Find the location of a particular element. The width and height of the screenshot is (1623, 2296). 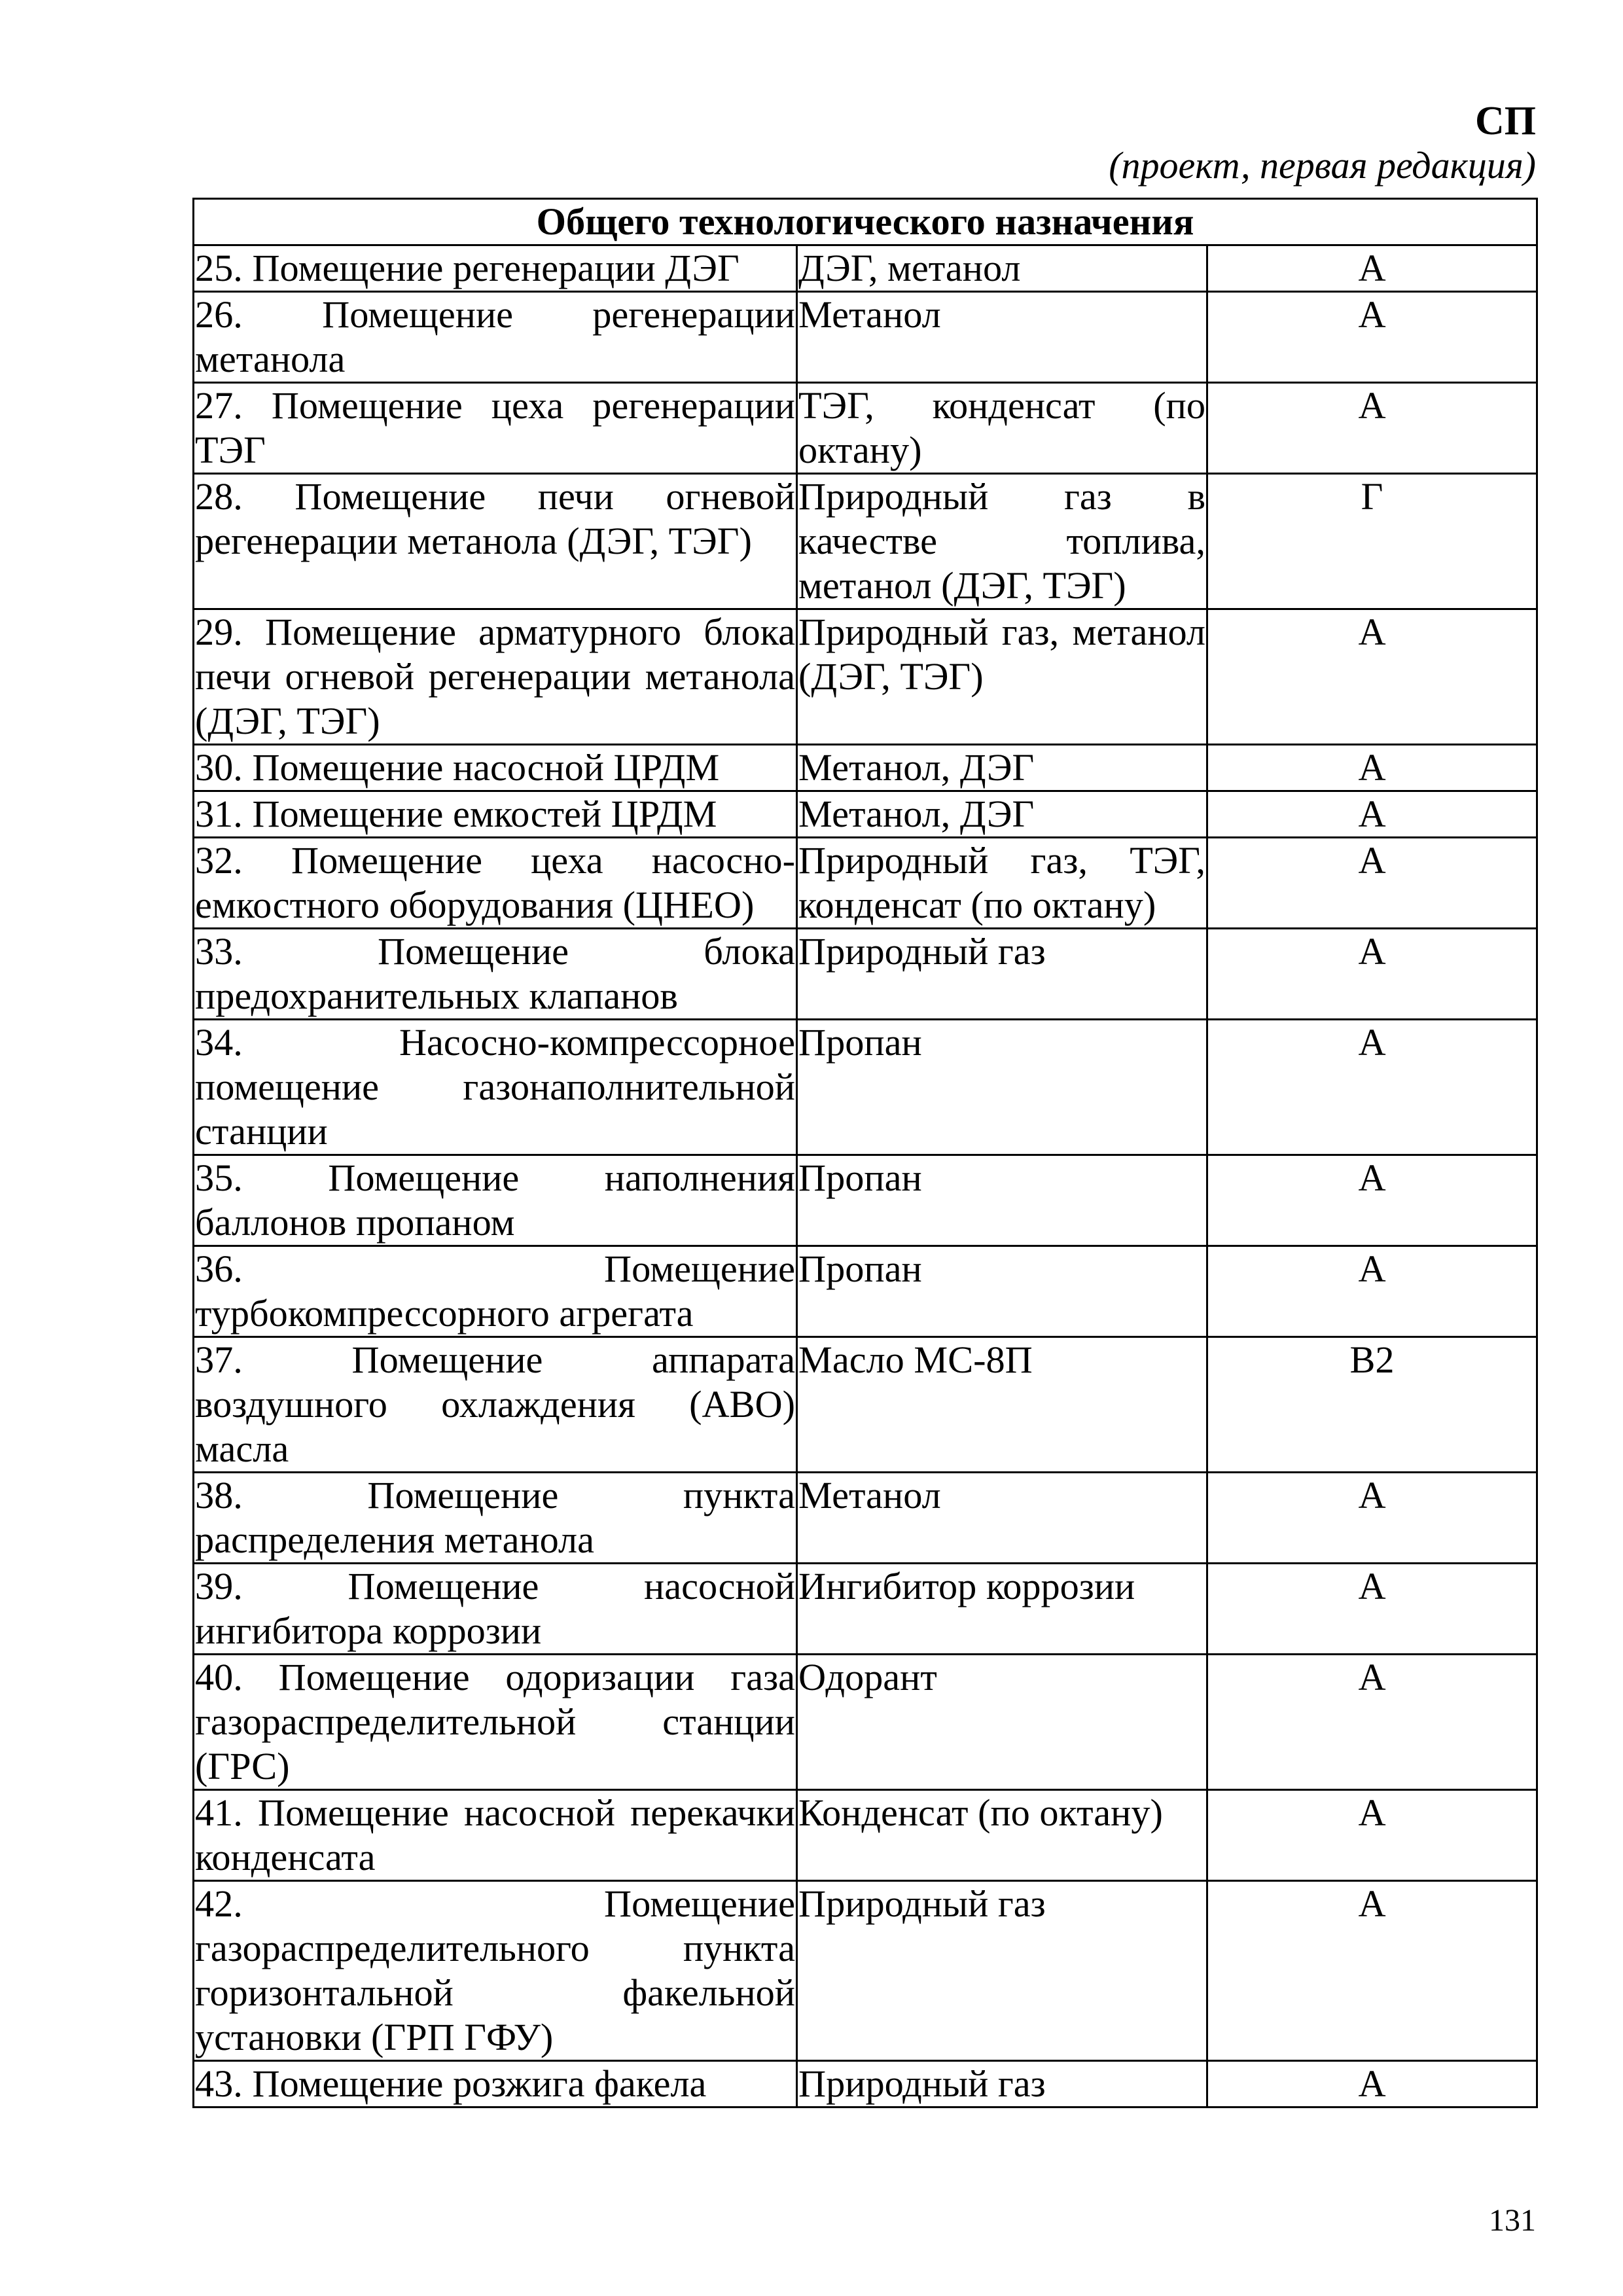

room-cell: 25. Помещение регенерации ДЭГ is located at coordinates (495, 268).